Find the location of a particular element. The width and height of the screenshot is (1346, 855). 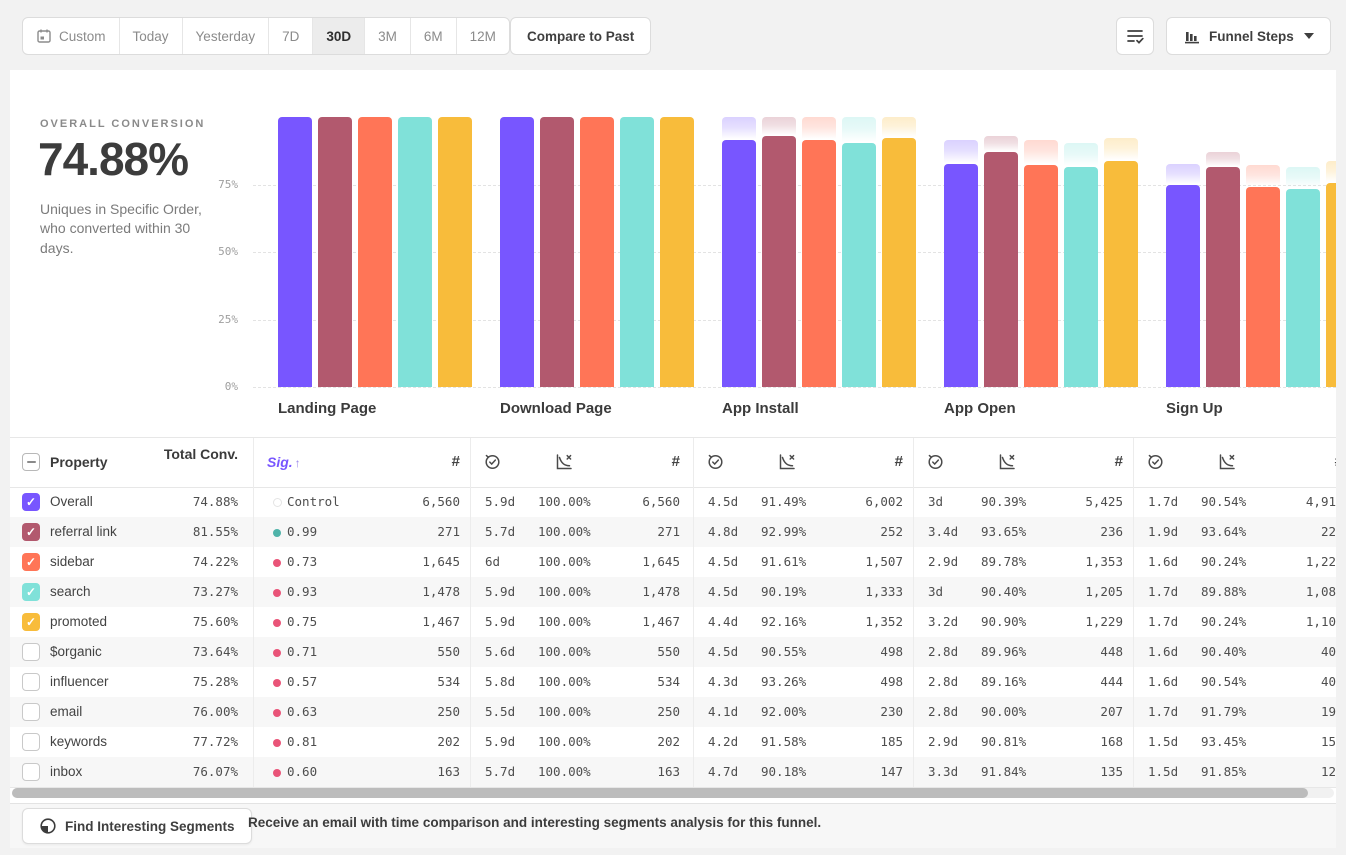

table-cell: 75.60% is located at coordinates (215, 621).